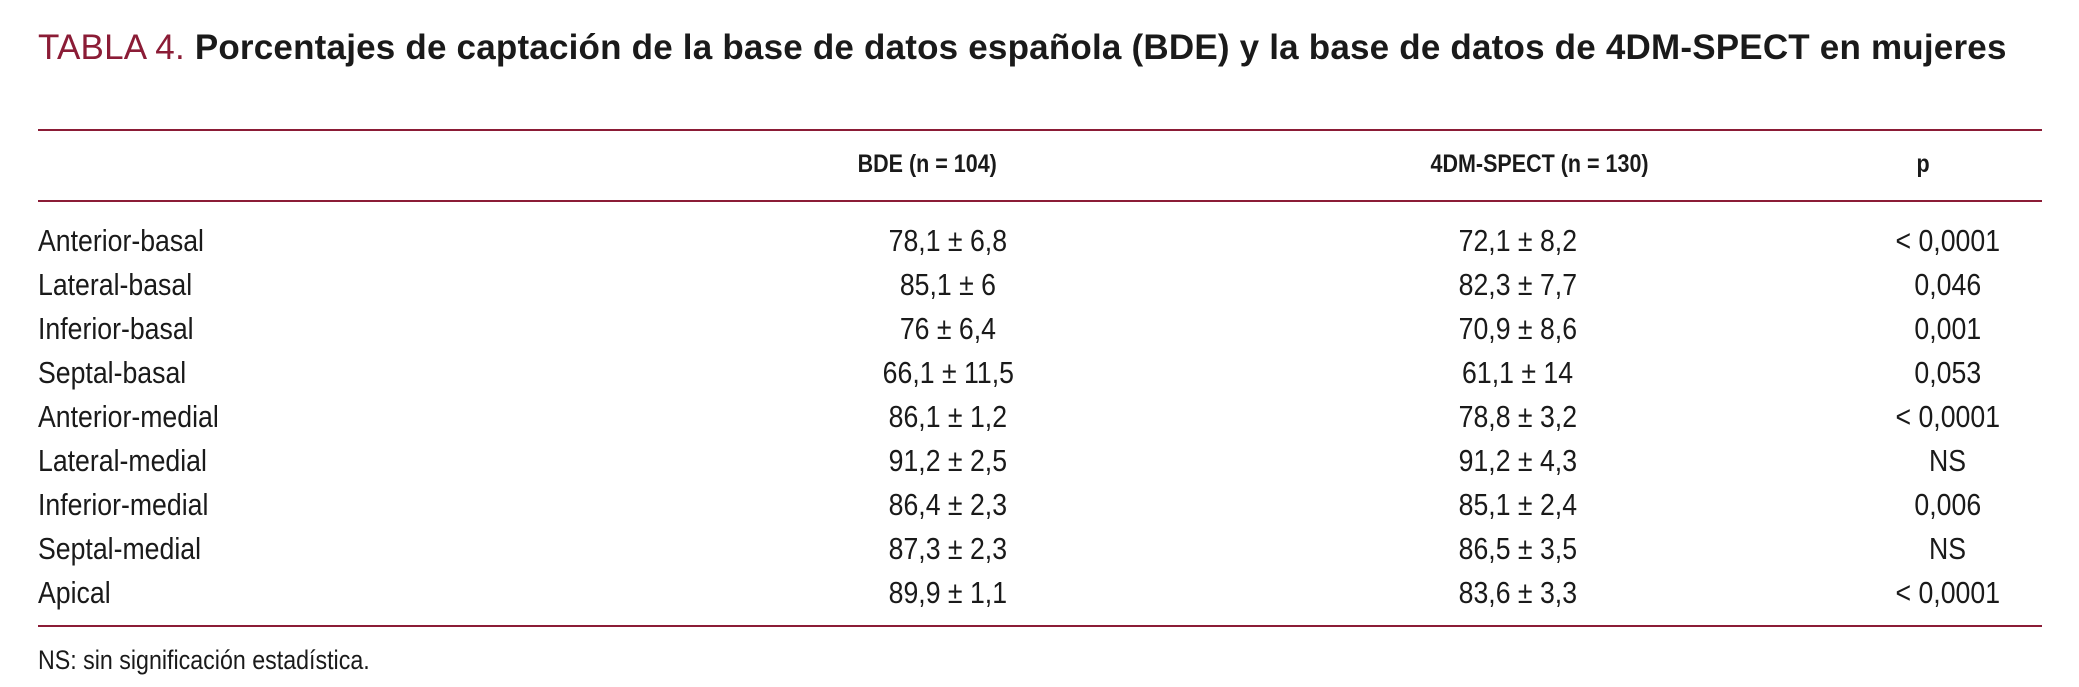 The image size is (2079, 687). Describe the element at coordinates (948, 592) in the screenshot. I see `bde-value: 89,9 ± 1,1` at that location.